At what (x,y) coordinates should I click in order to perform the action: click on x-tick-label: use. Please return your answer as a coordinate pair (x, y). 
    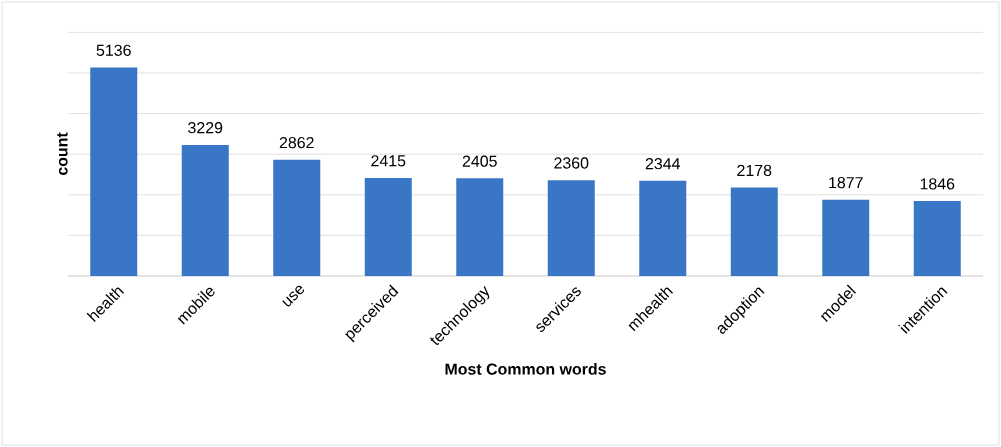
    Looking at the image, I should click on (293, 296).